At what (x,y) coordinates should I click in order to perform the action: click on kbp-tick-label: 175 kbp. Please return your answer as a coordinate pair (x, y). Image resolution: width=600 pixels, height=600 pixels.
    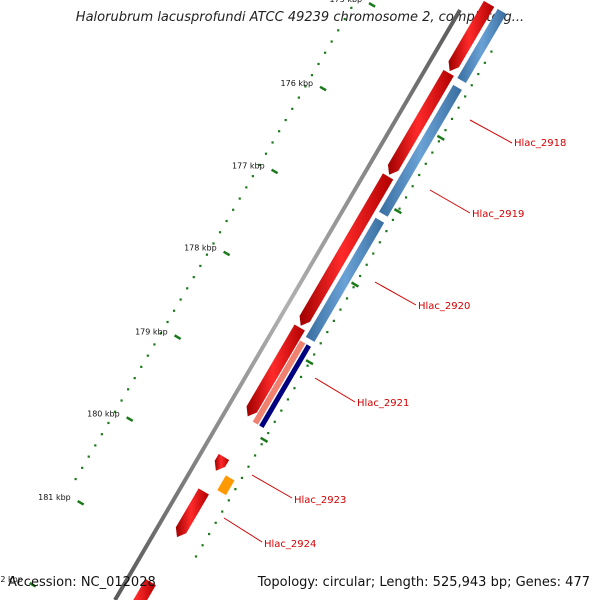
    Looking at the image, I should click on (346, 2).